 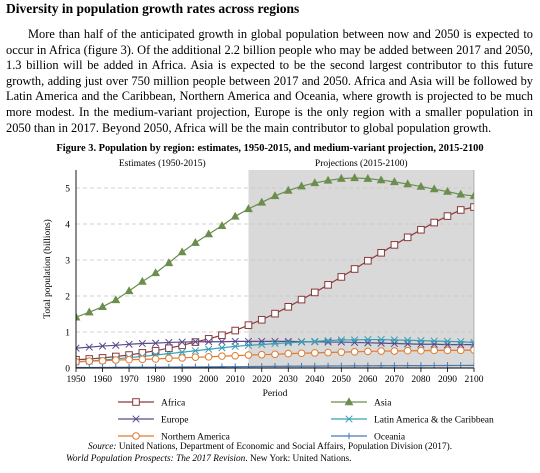 What do you see at coordinates (102, 380) in the screenshot?
I see `x-tick-label: 1960` at bounding box center [102, 380].